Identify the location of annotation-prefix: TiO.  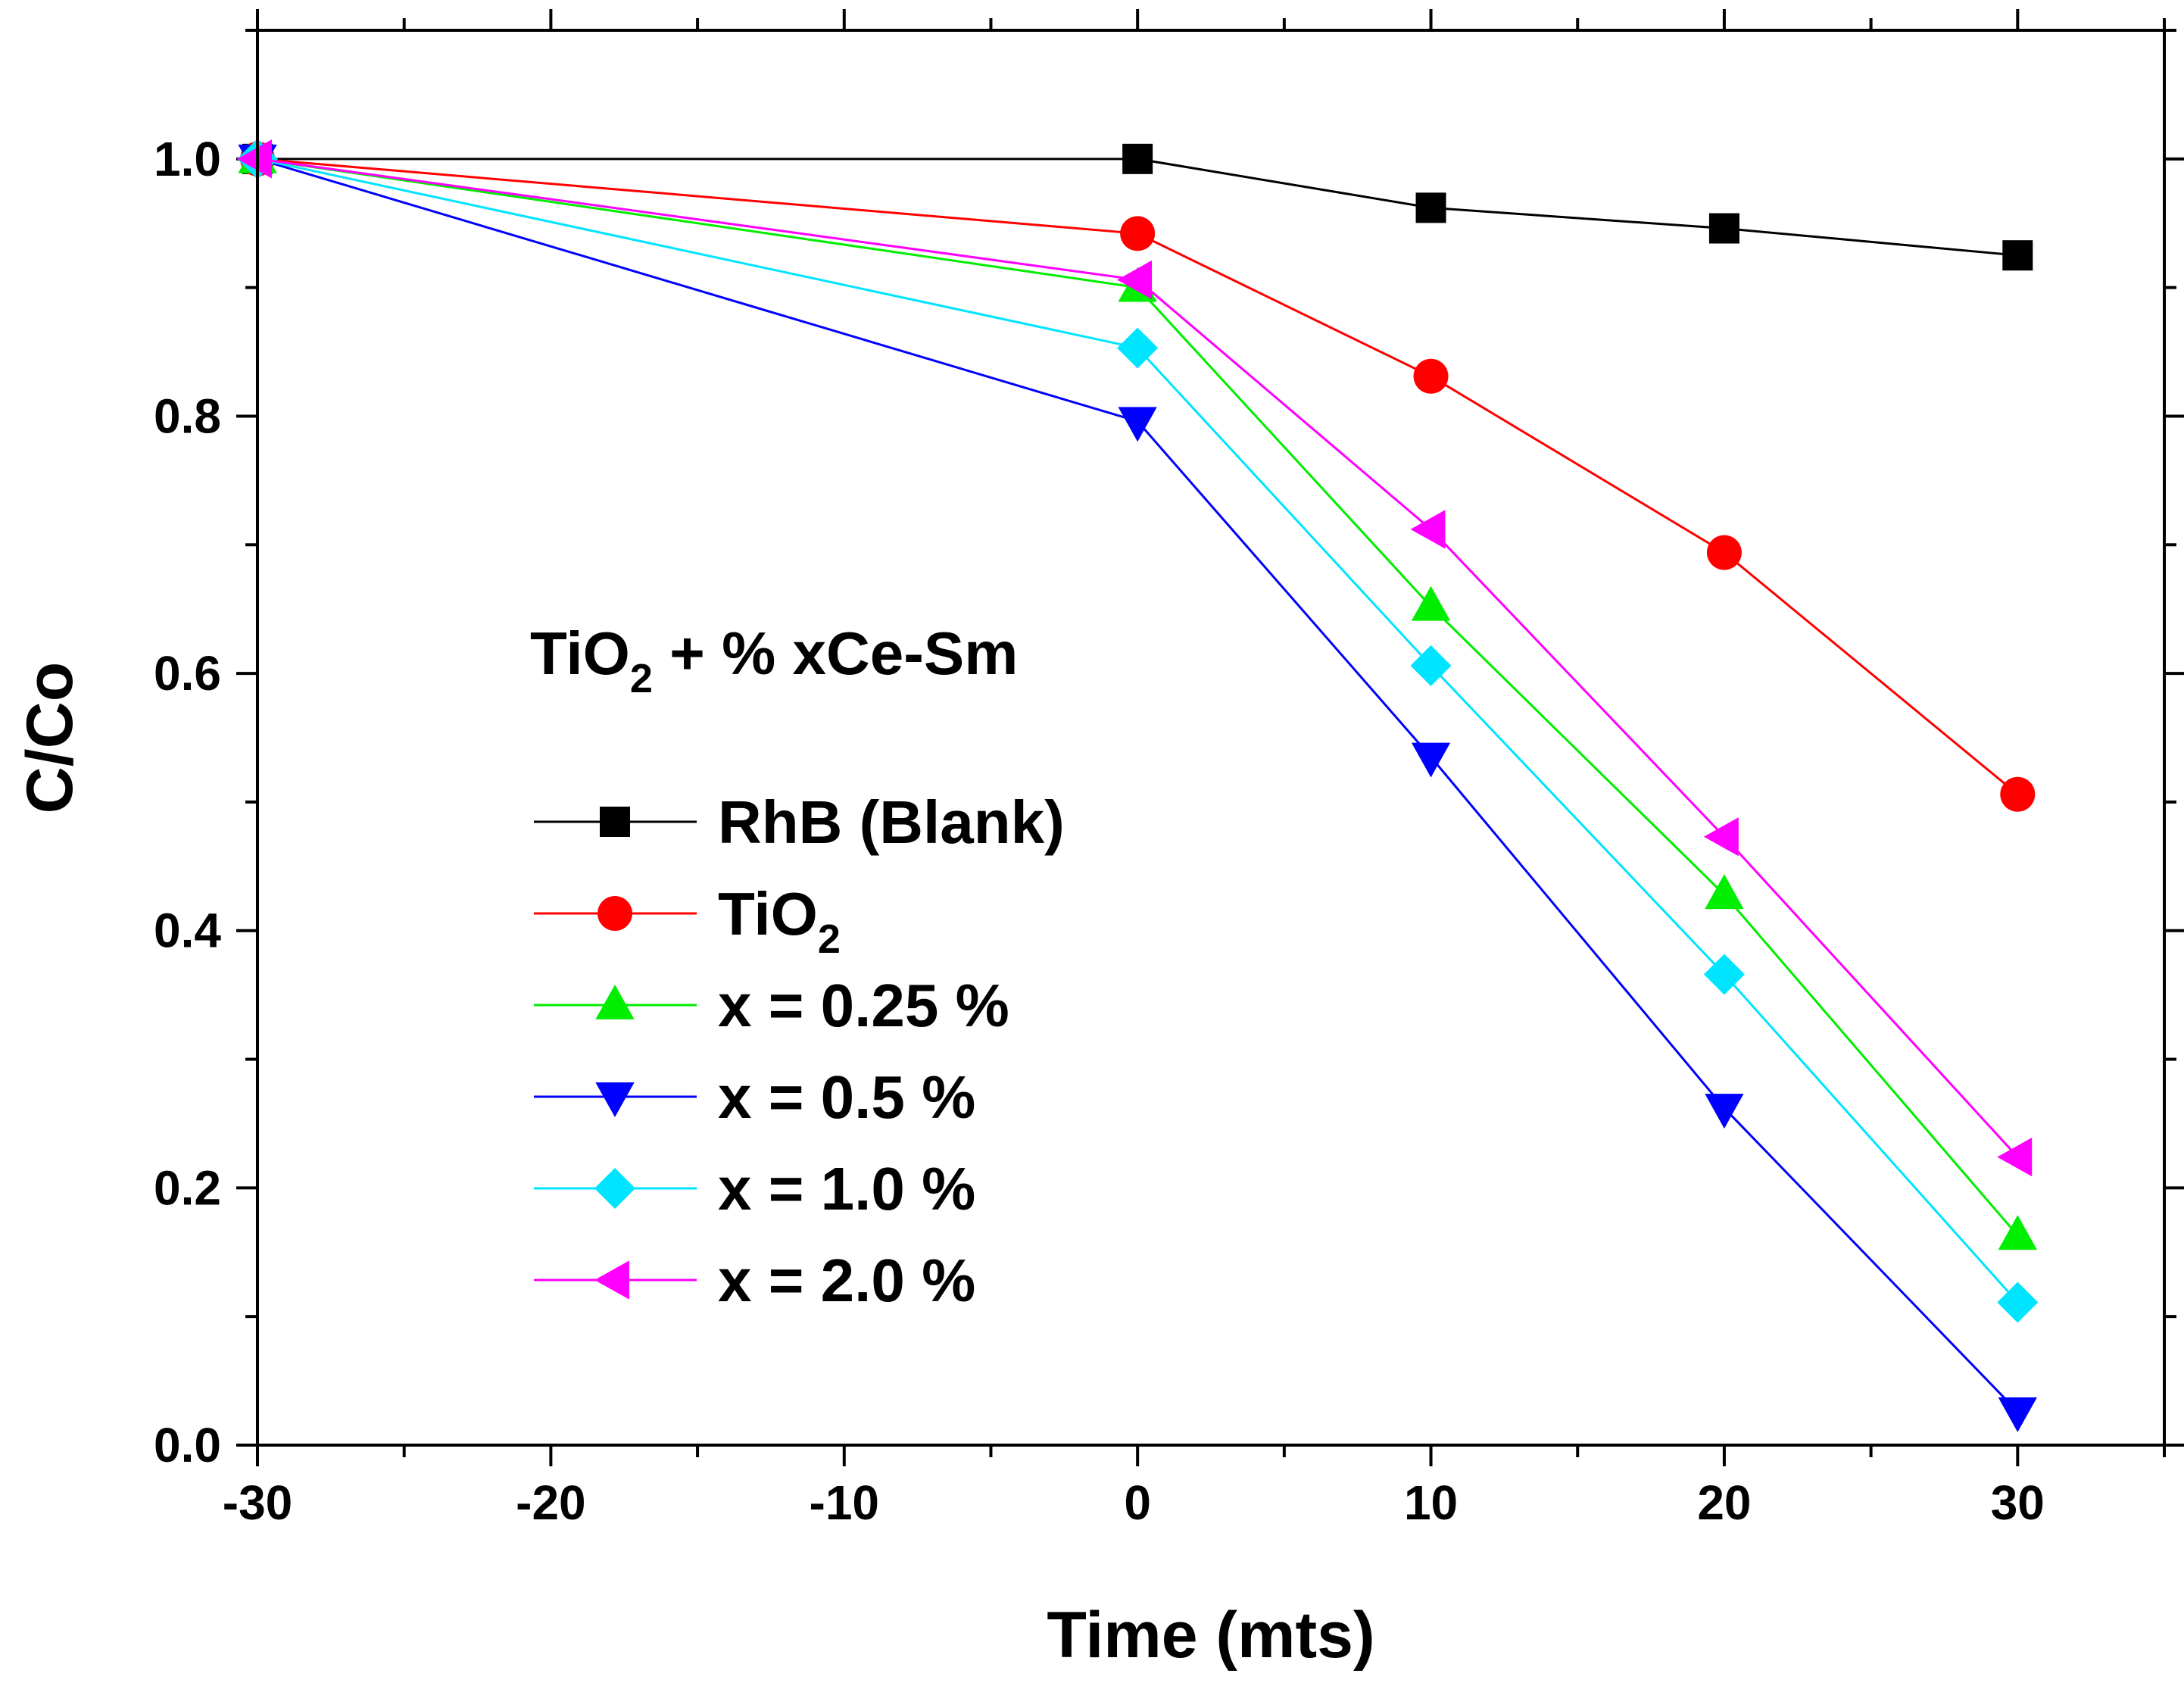
(580, 653).